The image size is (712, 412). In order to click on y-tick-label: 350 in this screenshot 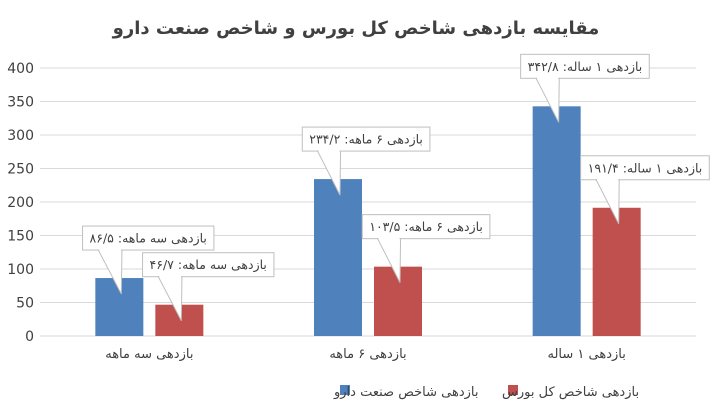, I will do `click(20, 103)`.